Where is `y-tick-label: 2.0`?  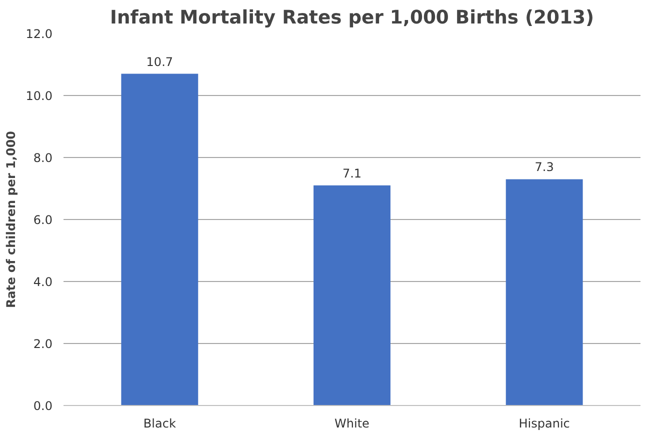 y-tick-label: 2.0 is located at coordinates (43, 344).